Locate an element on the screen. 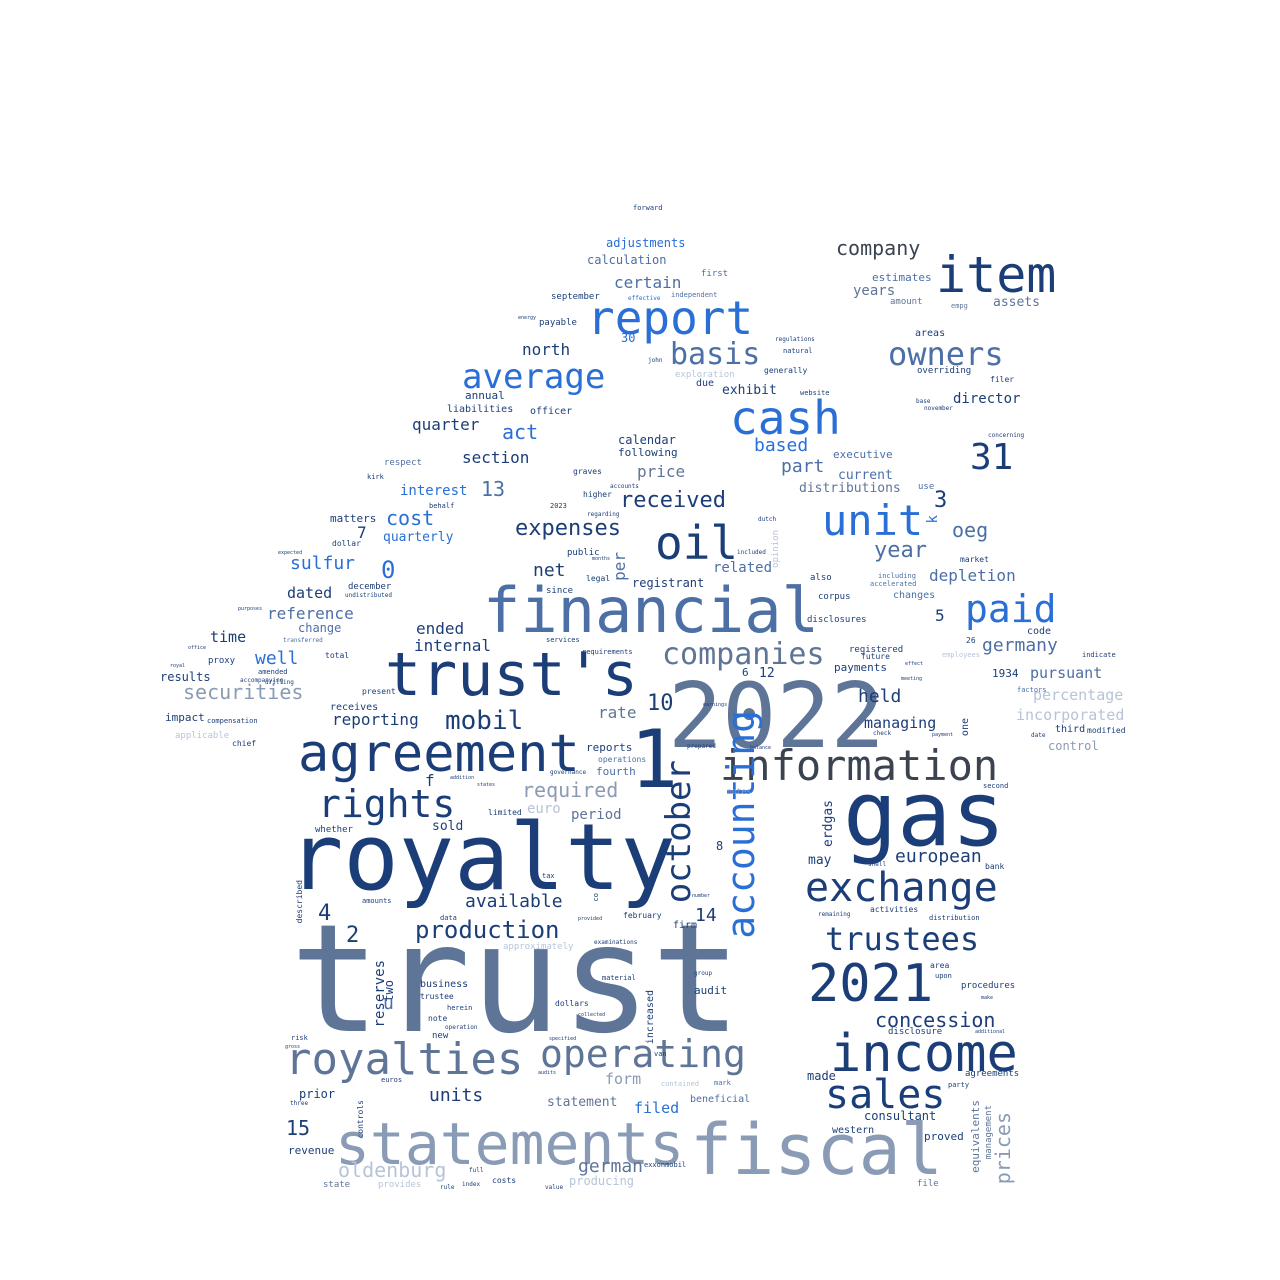  word-payable: payable is located at coordinates (558, 323).